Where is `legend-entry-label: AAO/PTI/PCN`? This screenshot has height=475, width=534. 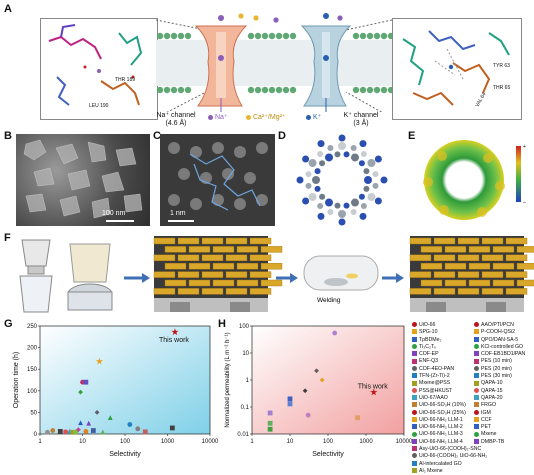
legend-entry-label: AAO/PTI/PCN is located at coordinates (497, 325).